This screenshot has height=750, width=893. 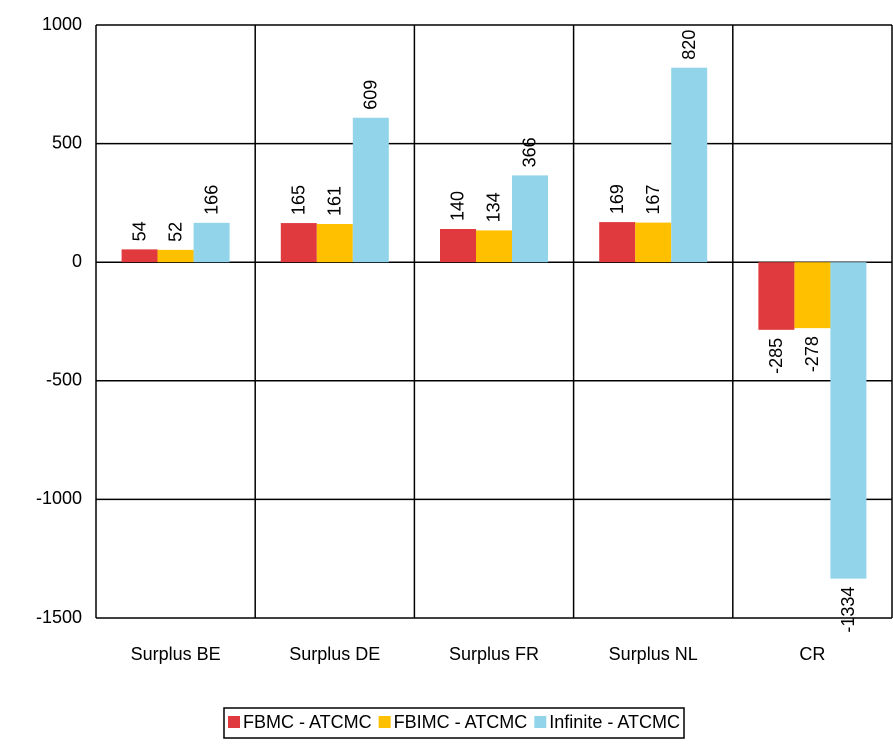 I want to click on y-tick-label: 500, so click(x=67, y=142).